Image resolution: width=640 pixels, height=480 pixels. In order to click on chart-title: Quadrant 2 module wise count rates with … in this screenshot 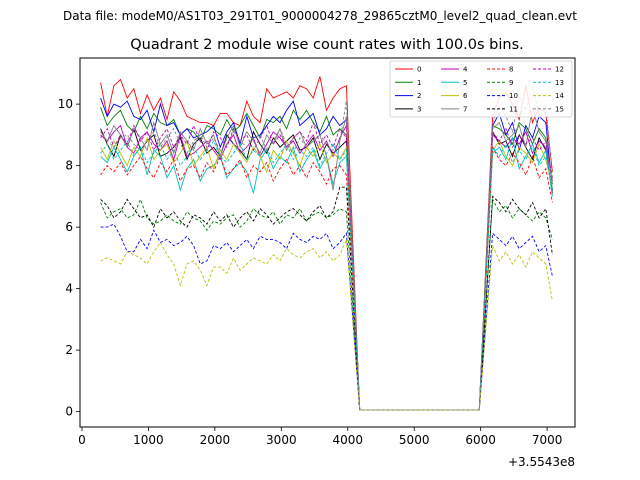, I will do `click(327, 45)`.